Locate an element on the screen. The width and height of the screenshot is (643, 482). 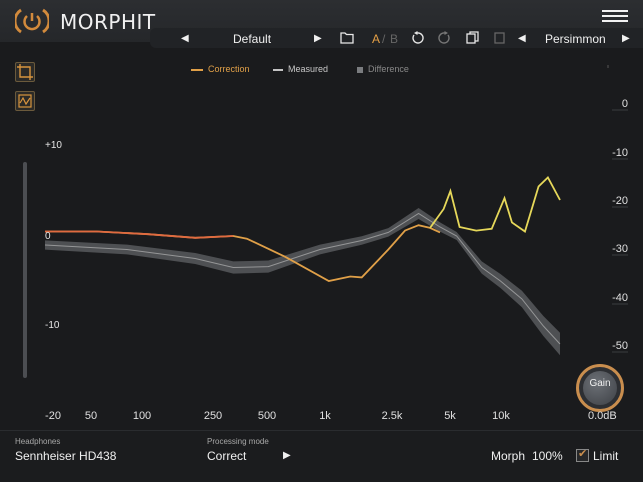
b-slot-button: B is located at coordinates (394, 39).